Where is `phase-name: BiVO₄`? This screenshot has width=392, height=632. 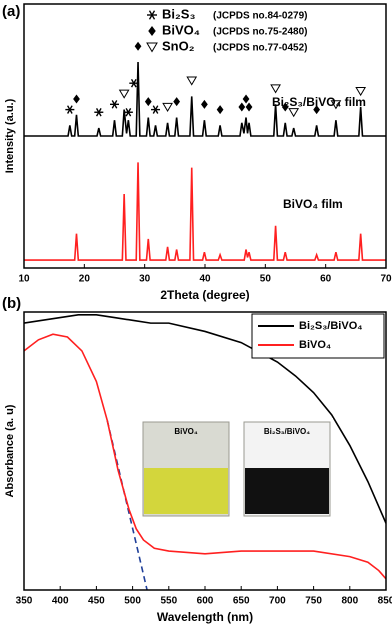
phase-name: BiVO₄ is located at coordinates (181, 29).